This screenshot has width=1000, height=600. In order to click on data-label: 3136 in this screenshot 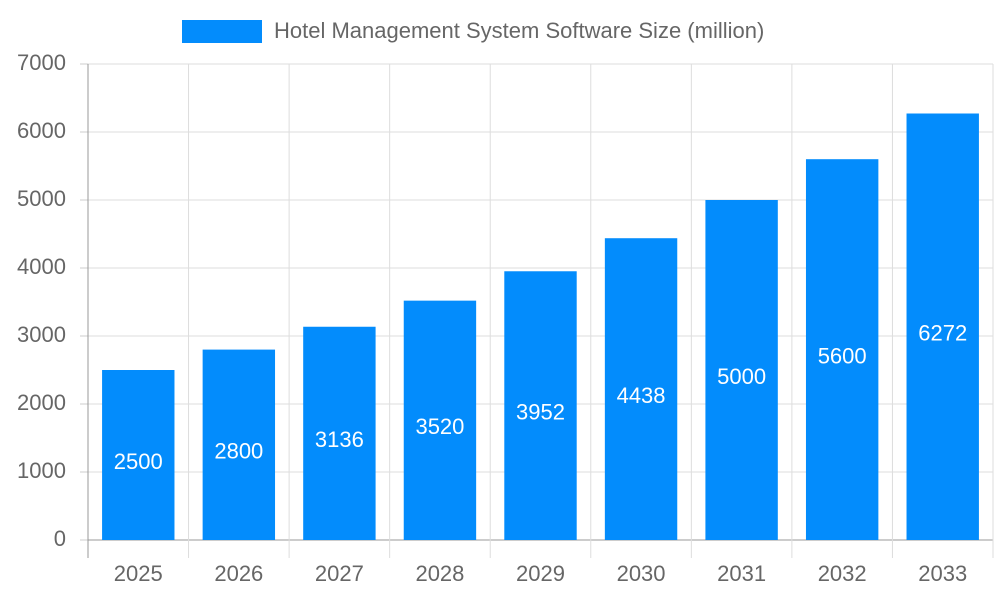, I will do `click(339, 439)`.